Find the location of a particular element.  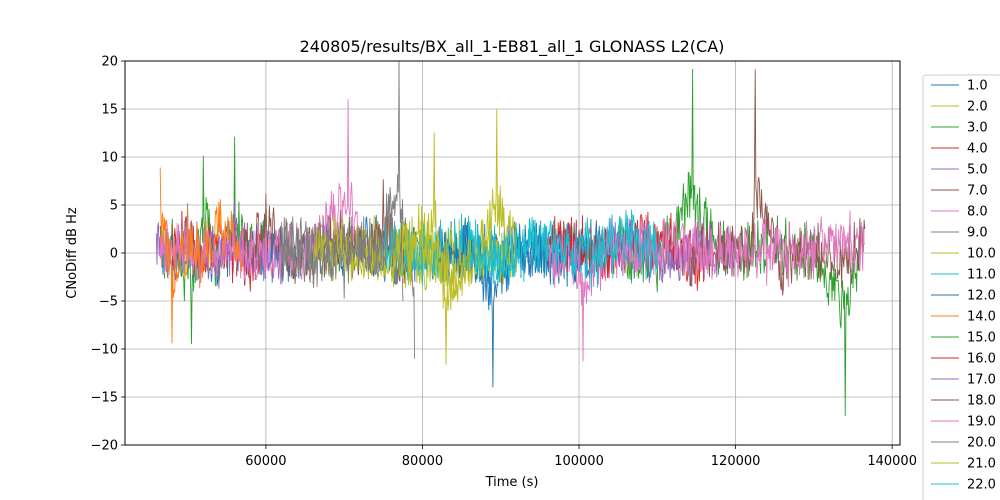

legend-label: 14.0 is located at coordinates (981, 317).